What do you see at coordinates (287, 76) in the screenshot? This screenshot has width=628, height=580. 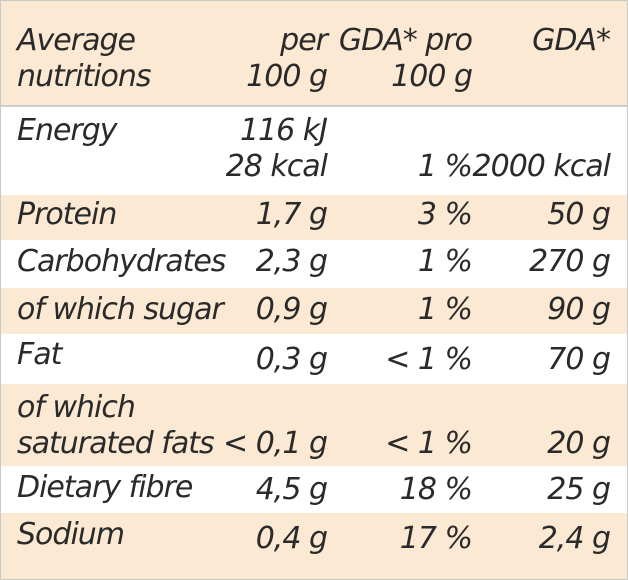 I see `header-per100-line2: 100 g` at bounding box center [287, 76].